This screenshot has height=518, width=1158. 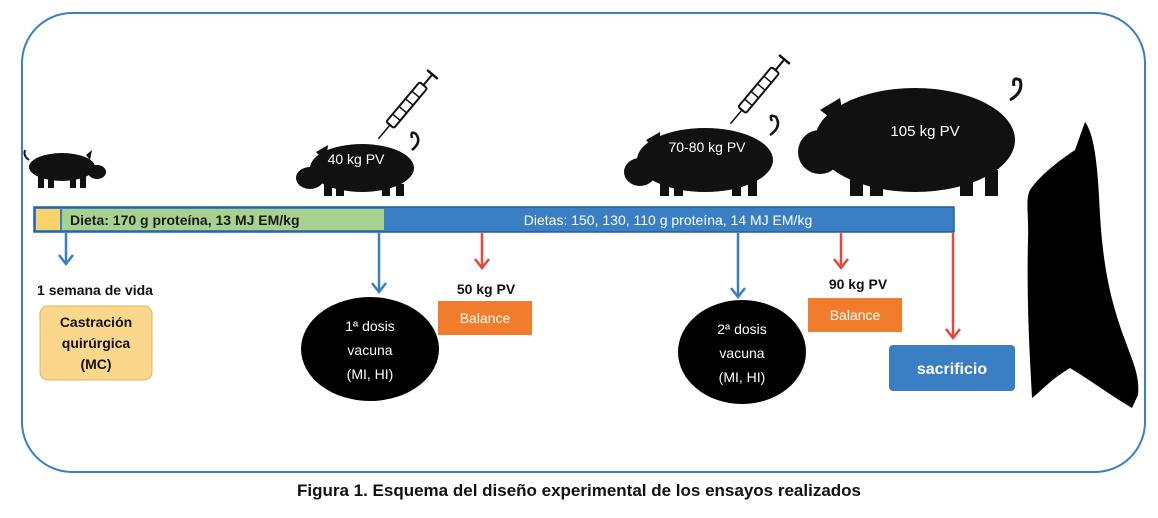 I want to click on castration-line2: quirúrgica, so click(x=96, y=343).